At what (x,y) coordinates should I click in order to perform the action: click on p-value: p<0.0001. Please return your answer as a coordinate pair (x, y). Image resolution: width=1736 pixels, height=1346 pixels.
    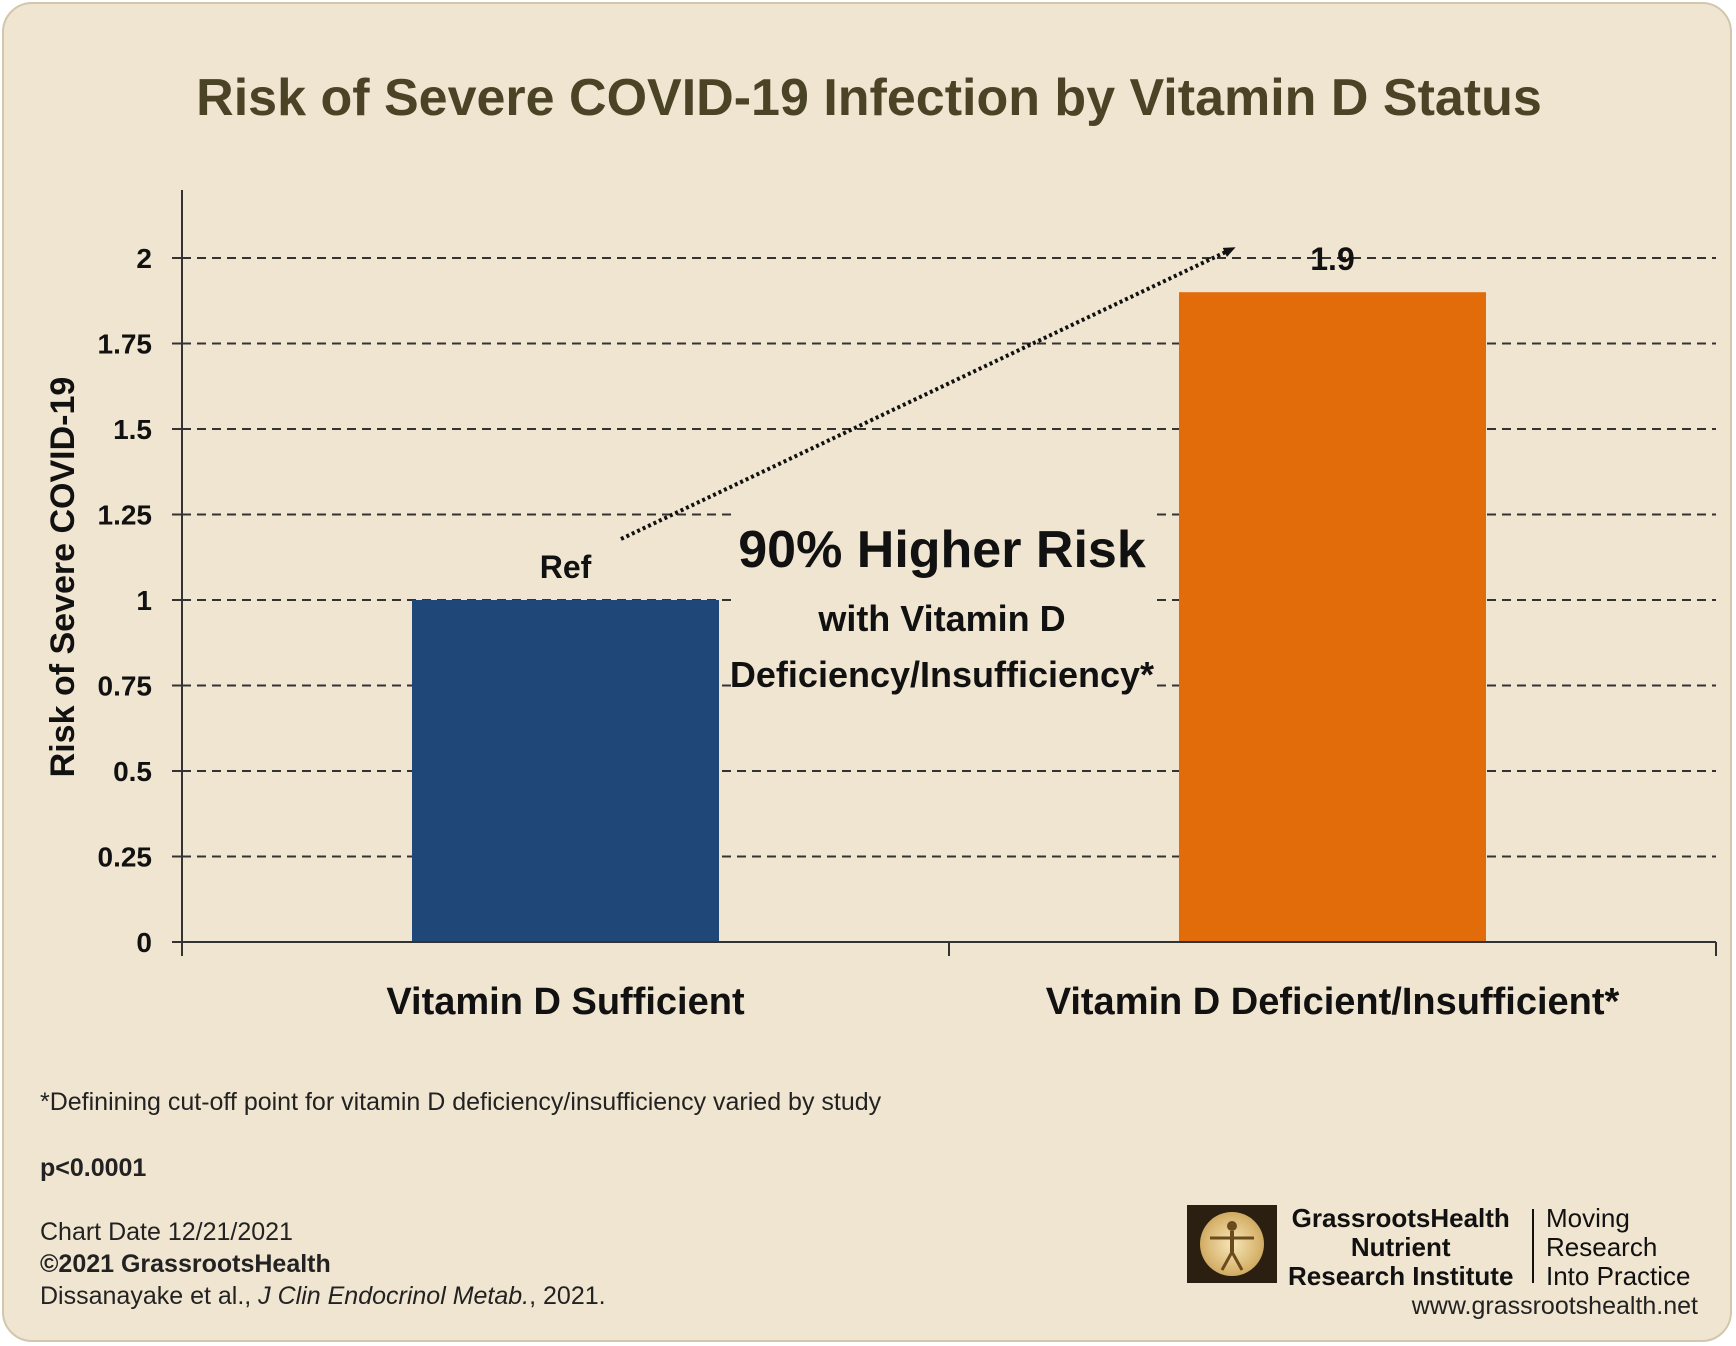
    Looking at the image, I should click on (93, 1168).